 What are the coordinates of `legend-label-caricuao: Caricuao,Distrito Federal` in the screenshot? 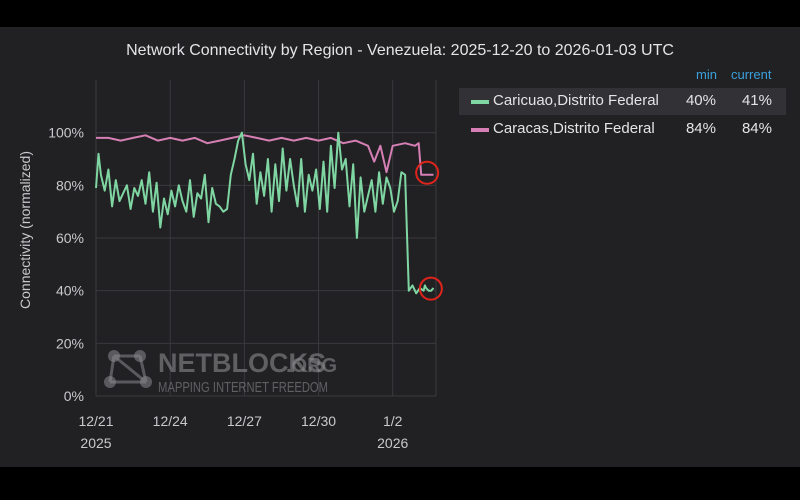 It's located at (576, 100).